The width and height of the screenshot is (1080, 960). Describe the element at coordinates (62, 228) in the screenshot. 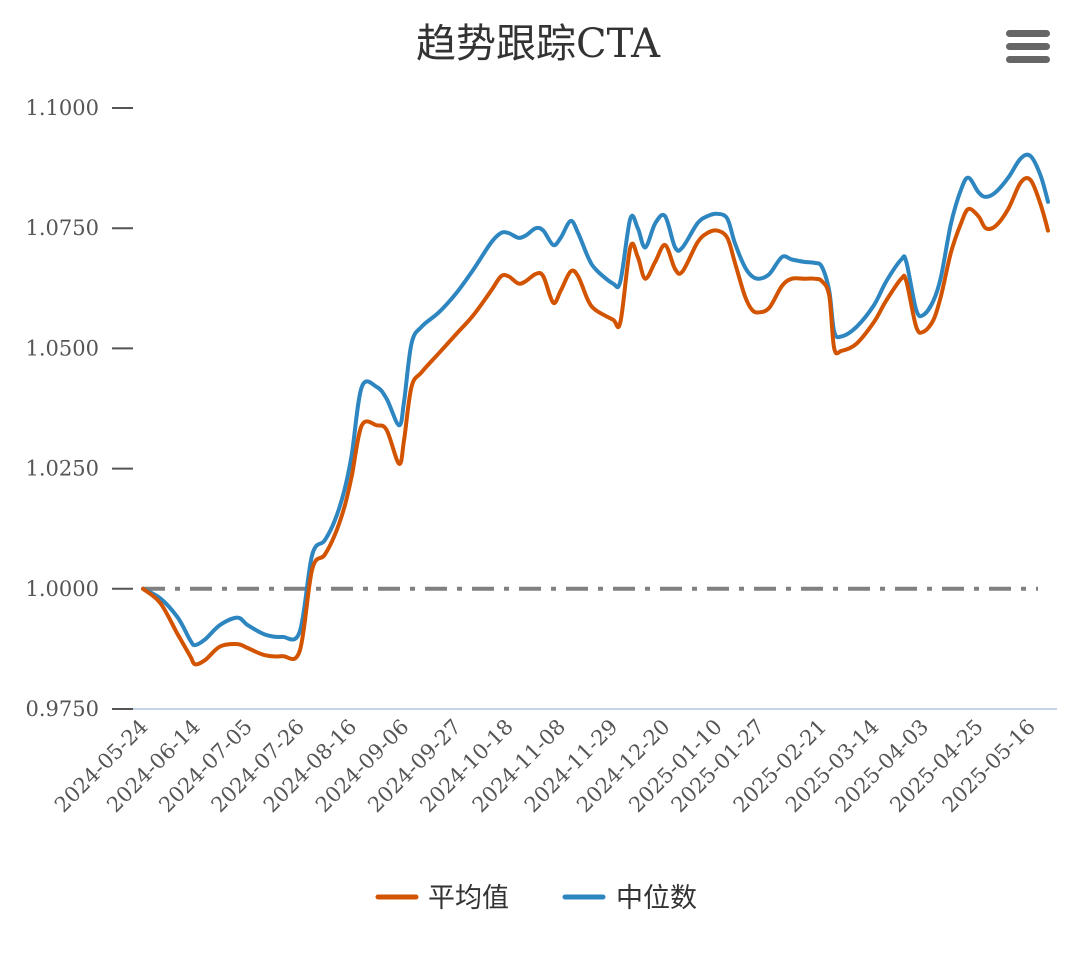

I see `y-tick-label: 1.0750` at that location.